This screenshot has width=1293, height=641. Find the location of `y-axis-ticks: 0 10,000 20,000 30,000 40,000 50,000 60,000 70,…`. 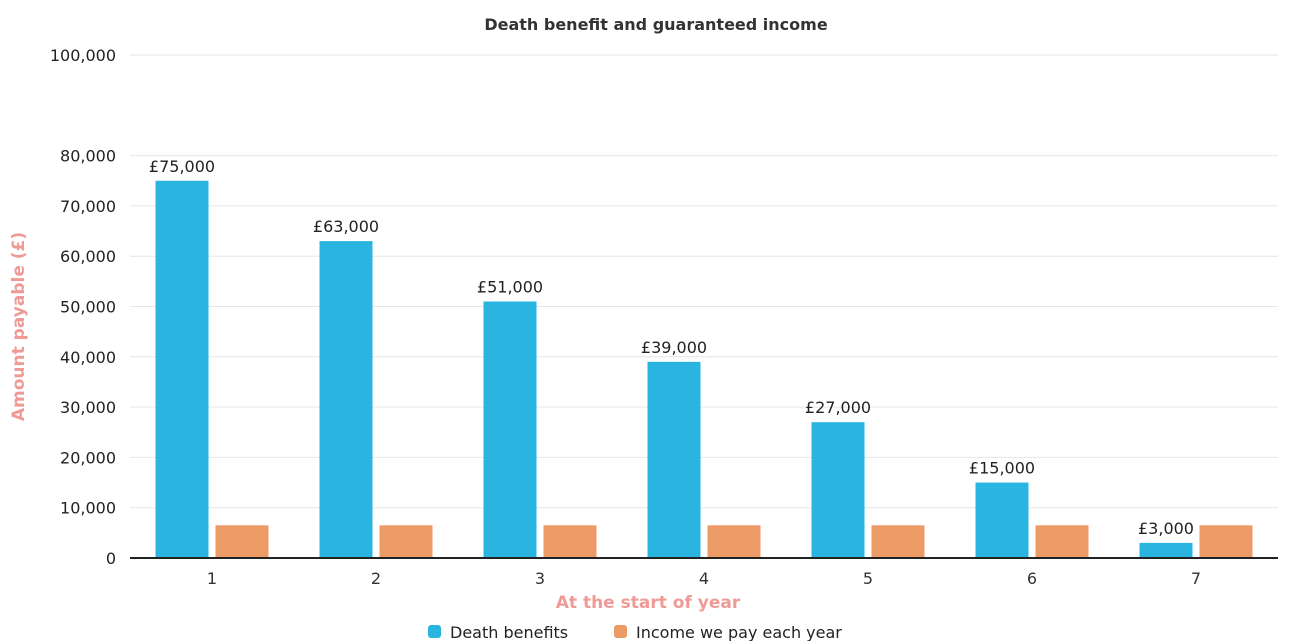

y-axis-ticks: 0 10,000 20,000 30,000 40,000 50,000 60,000 70,… is located at coordinates (83, 307).